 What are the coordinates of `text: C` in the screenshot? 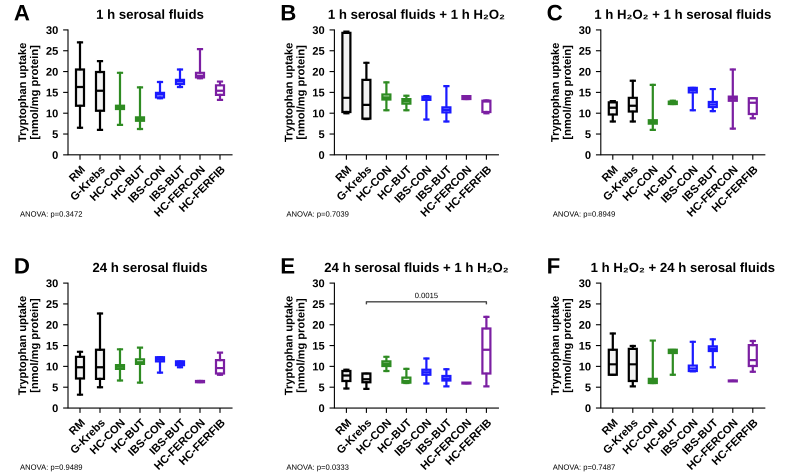 It's located at (555, 12).